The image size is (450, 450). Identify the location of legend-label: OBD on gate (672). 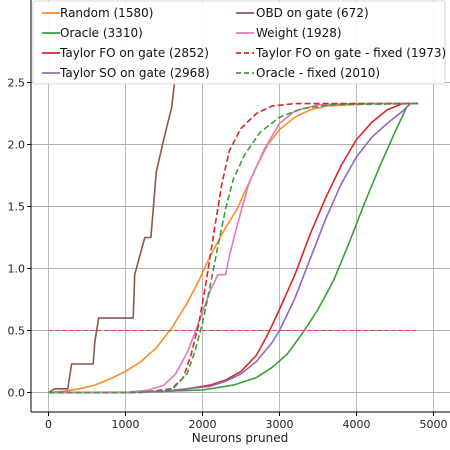
(312, 13).